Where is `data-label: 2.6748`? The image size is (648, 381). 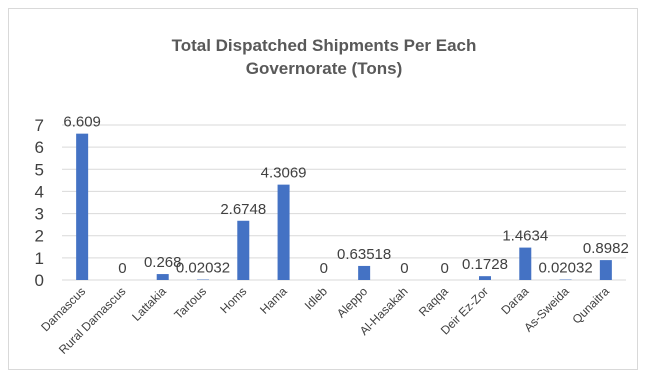 data-label: 2.6748 is located at coordinates (243, 209).